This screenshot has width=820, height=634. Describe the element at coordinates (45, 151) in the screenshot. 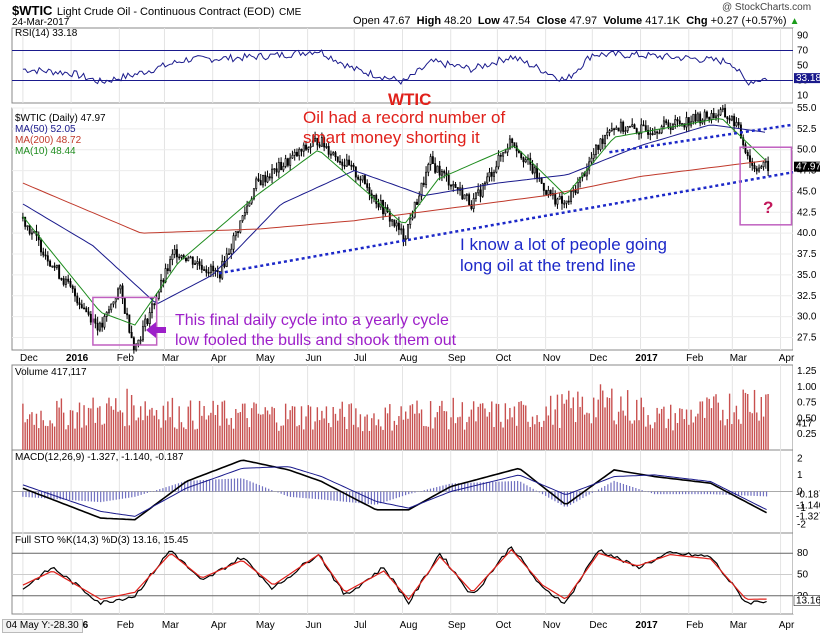

I see `ma10-legend-entry: MA(10) 48.44` at that location.